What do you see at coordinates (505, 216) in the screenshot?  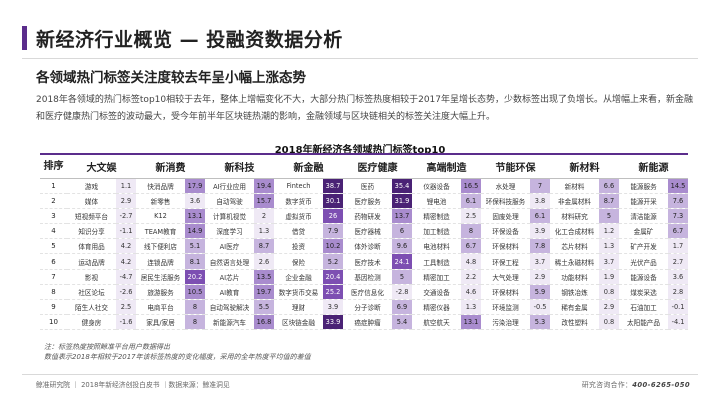 I see `tag-cell: 固废处理` at bounding box center [505, 216].